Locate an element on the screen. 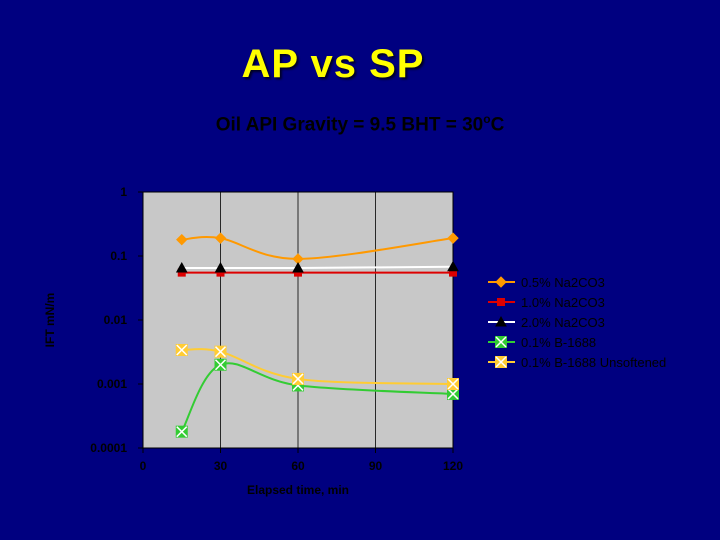 The height and width of the screenshot is (540, 720). x-axis-label: Elapsed time, min is located at coordinates (298, 490).